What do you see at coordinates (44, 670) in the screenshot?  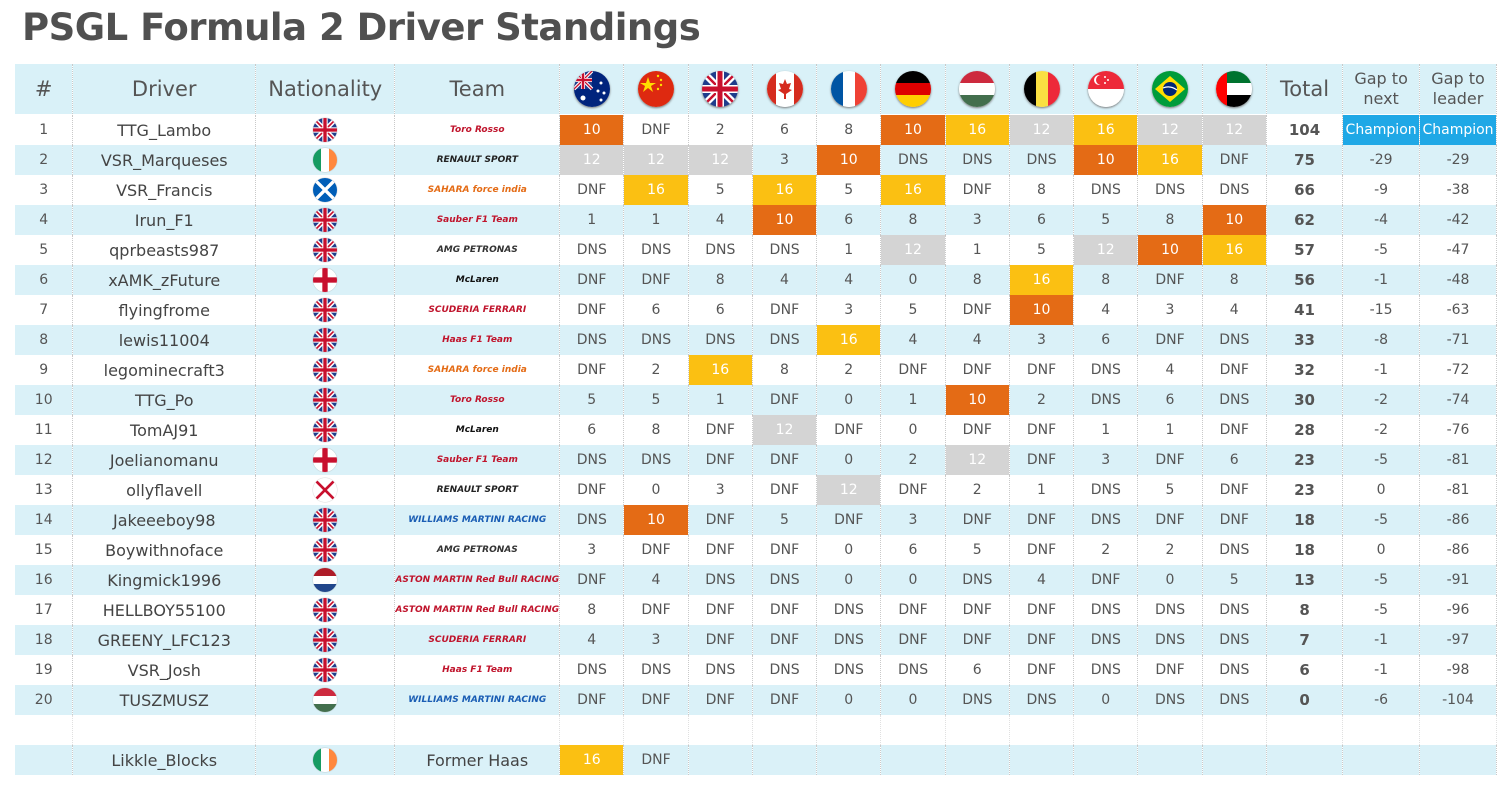 I see `position: 19` at bounding box center [44, 670].